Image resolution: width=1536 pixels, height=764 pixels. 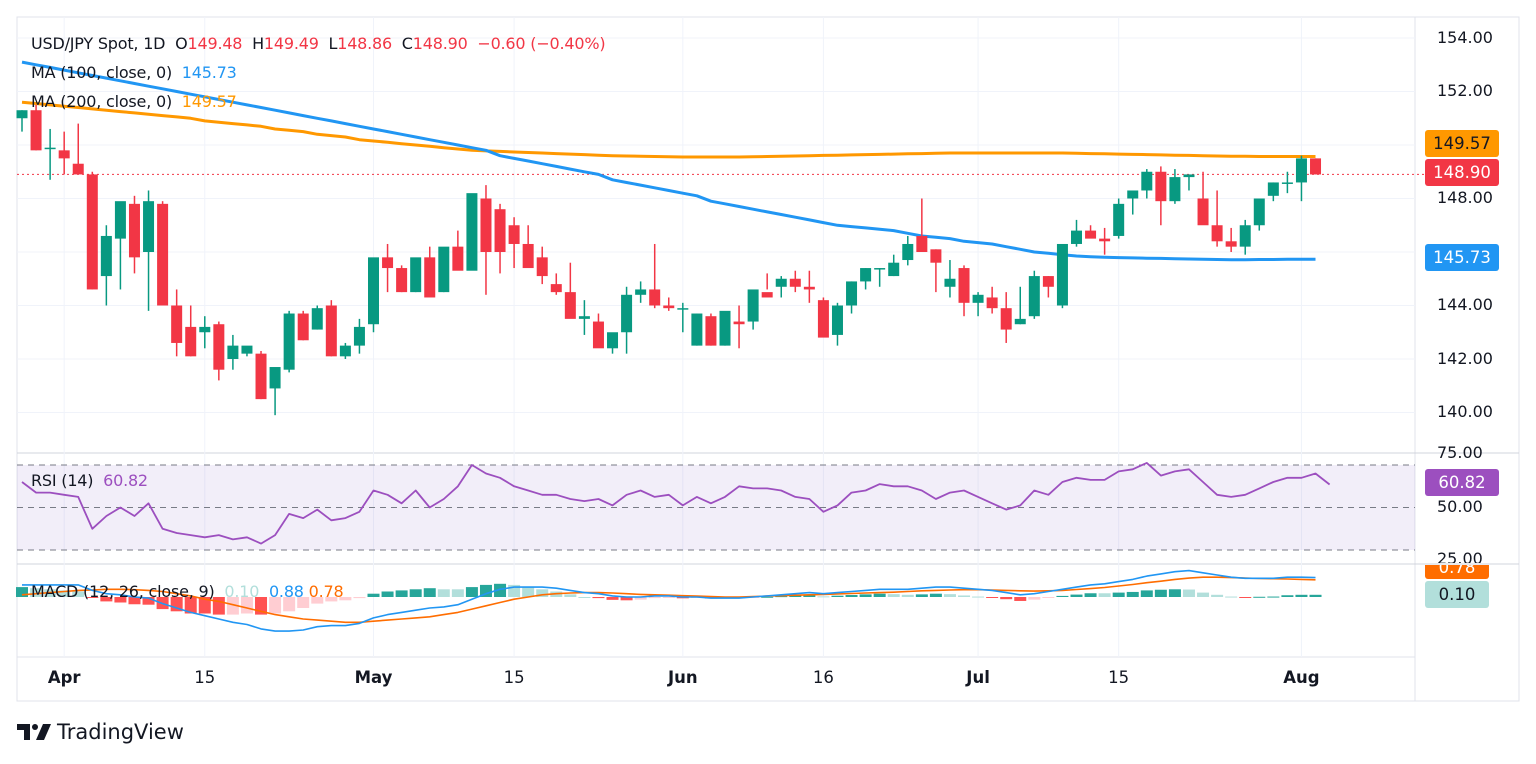 What do you see at coordinates (682, 677) in the screenshot?
I see `time-axis-label: Jun` at bounding box center [682, 677].